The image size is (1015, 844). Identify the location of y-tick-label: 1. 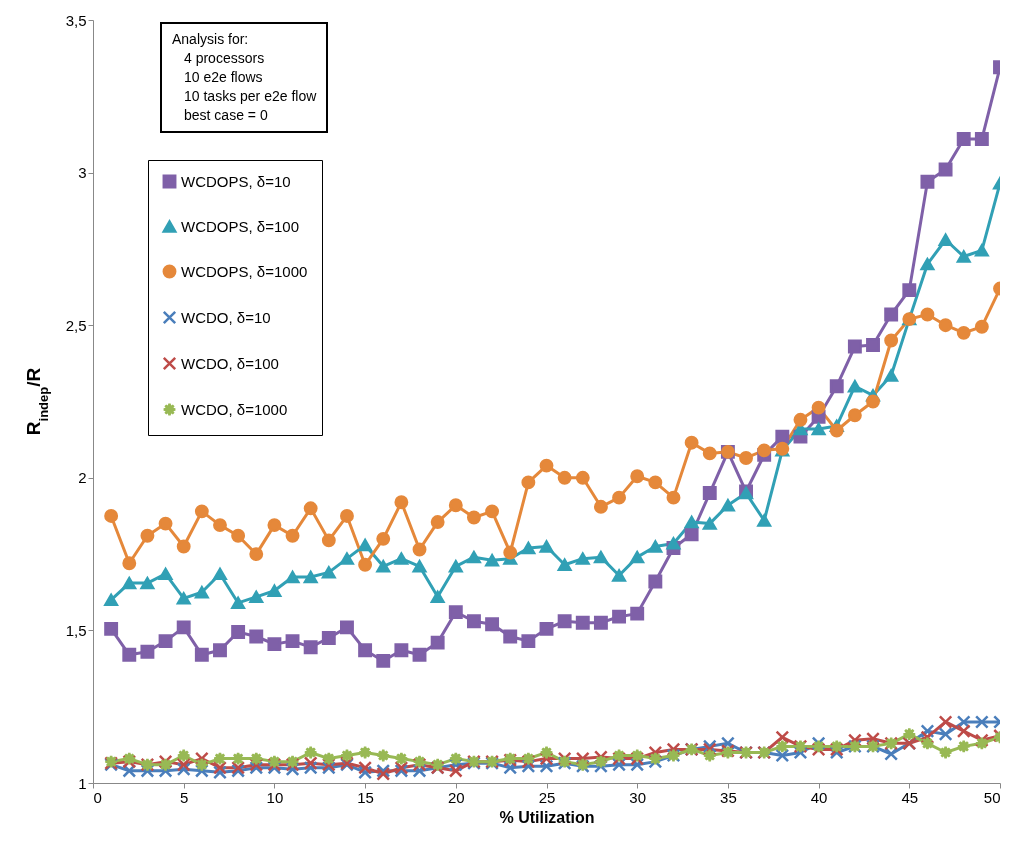
(82, 783).